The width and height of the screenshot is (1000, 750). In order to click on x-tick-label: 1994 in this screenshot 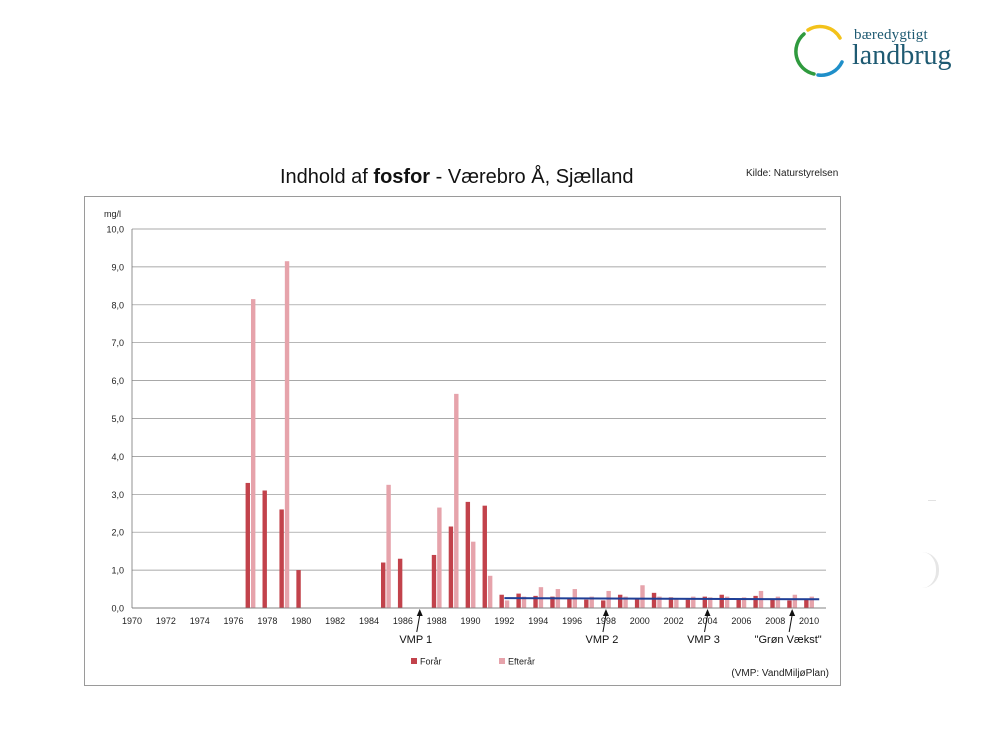, I will do `click(538, 621)`.